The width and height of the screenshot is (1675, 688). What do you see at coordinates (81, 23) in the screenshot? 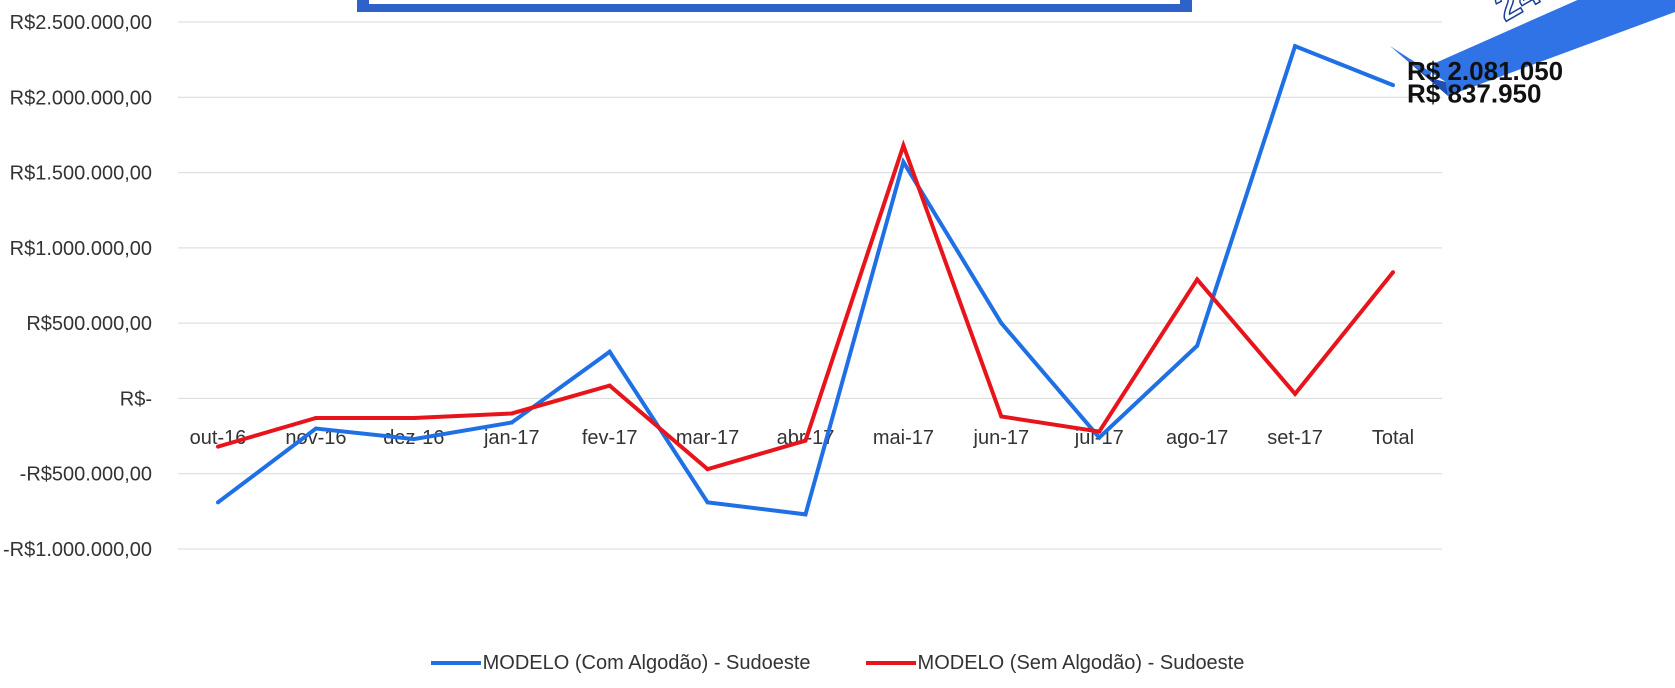
I see `y-tick-label: R$2.500.000,00` at bounding box center [81, 23].